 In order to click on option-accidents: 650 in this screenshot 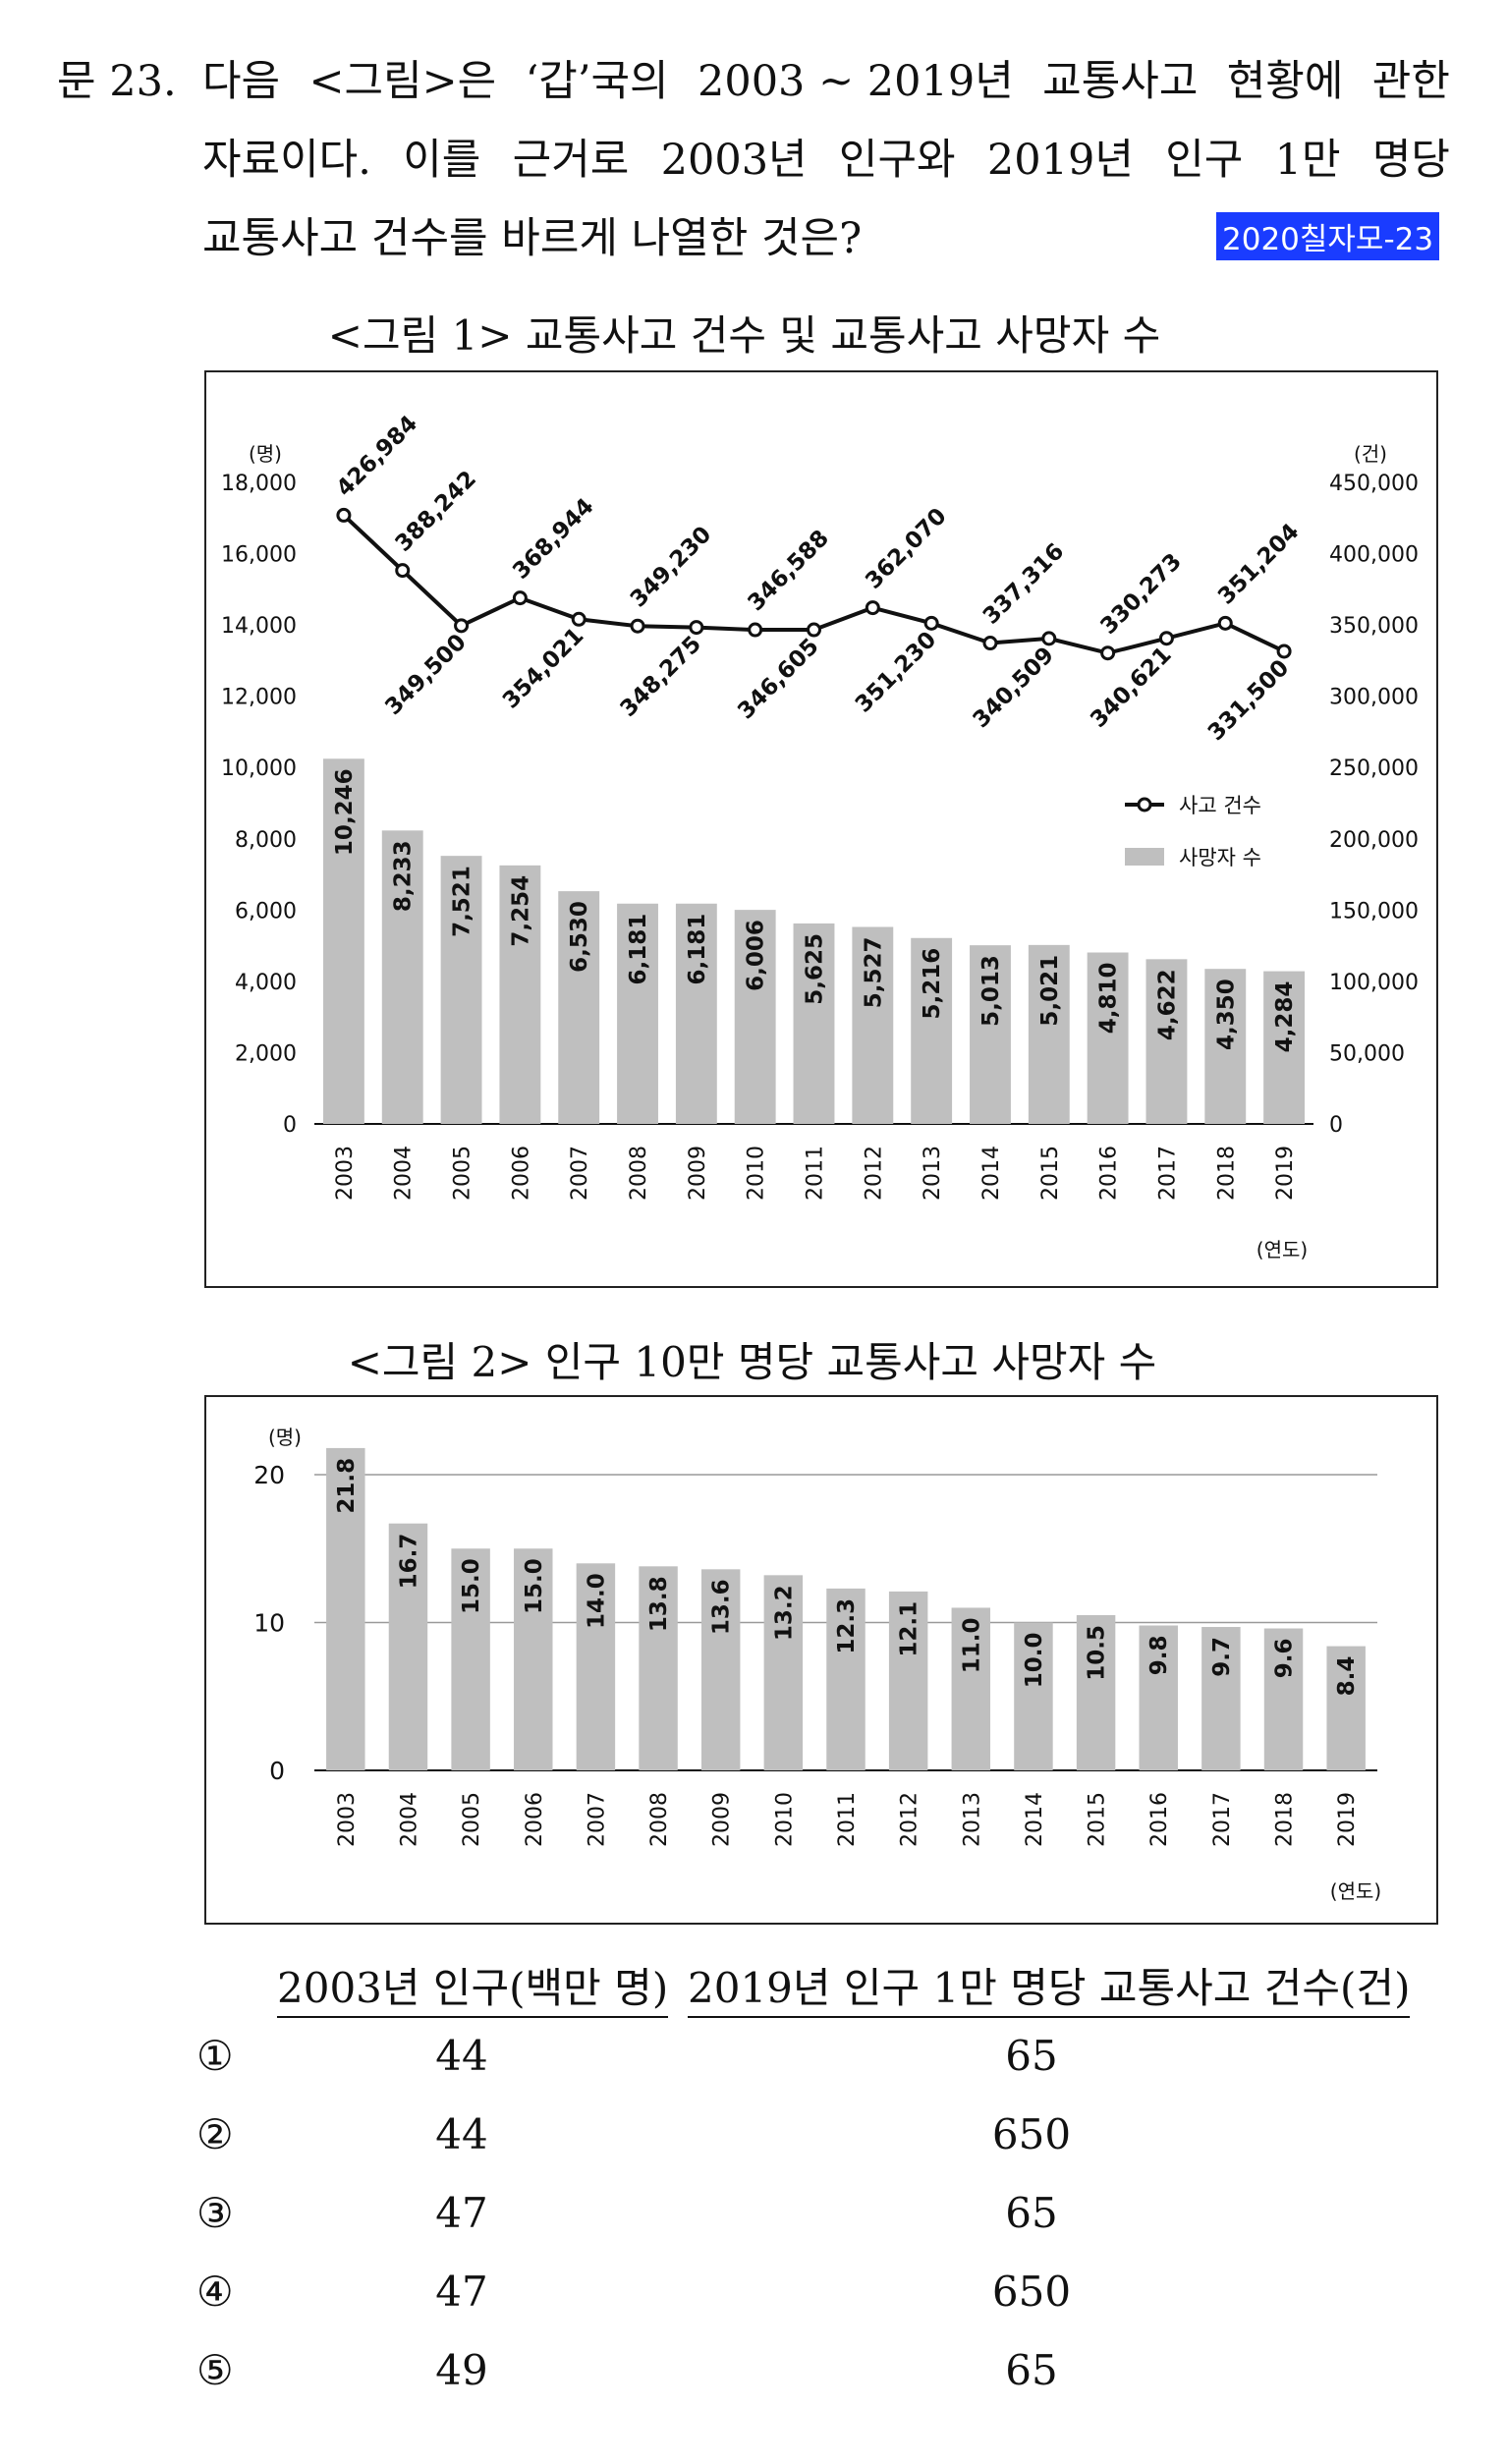, I will do `click(1031, 2292)`.